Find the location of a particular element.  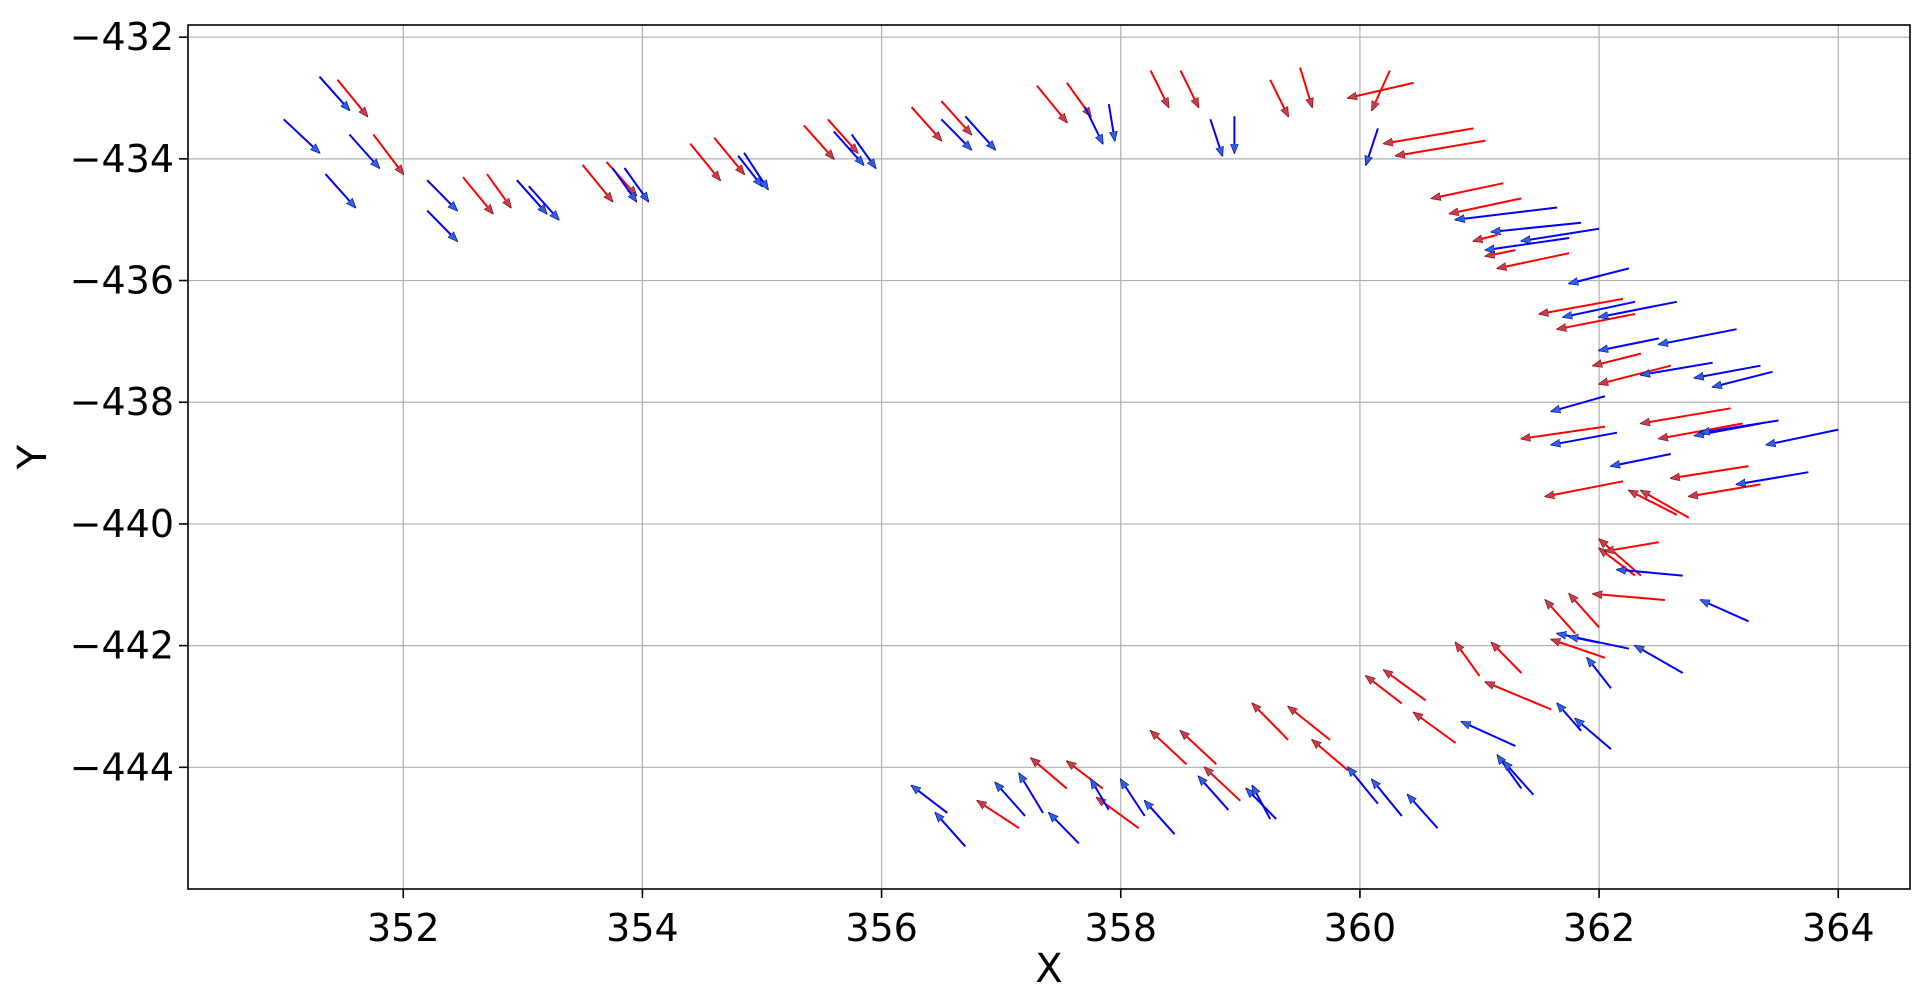

x-tick-label: 362 is located at coordinates (1599, 928).